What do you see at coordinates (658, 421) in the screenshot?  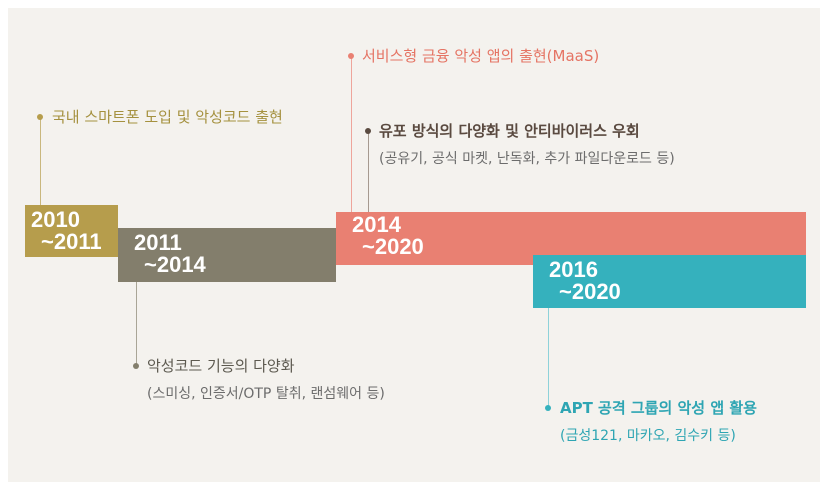 I see `annotation-2016: APT 공격 그룹의 악성 앱 활용 (금성121, 마카오, 김수키 등)` at bounding box center [658, 421].